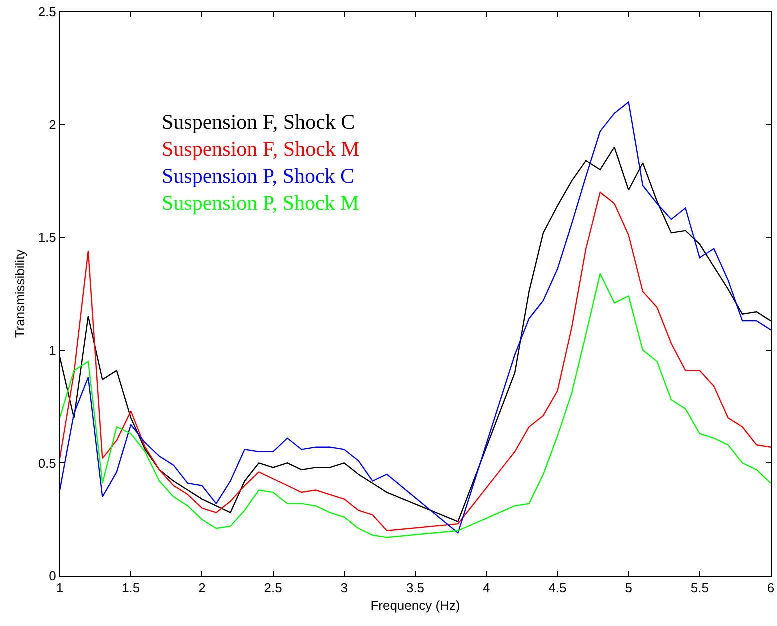 This screenshot has height=626, width=777. What do you see at coordinates (415, 606) in the screenshot?
I see `x-axis-title: Frequency (Hz)` at bounding box center [415, 606].